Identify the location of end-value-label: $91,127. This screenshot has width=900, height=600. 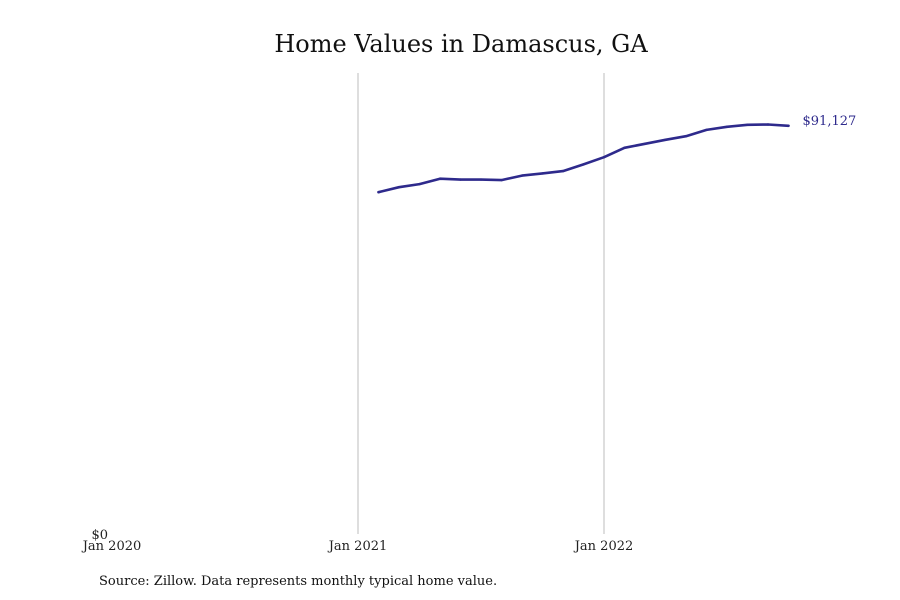
(830, 121).